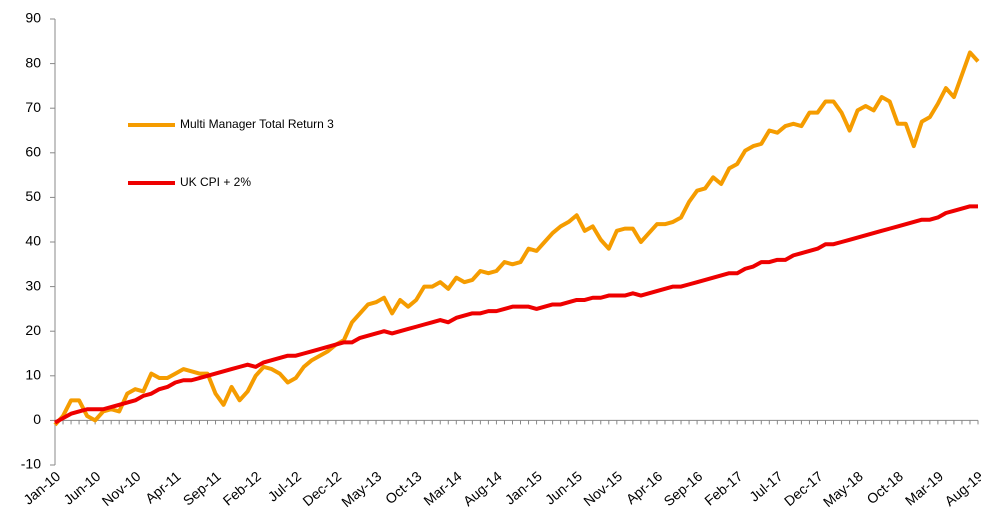  I want to click on x-tick-label: Mar-19, so click(924, 488).